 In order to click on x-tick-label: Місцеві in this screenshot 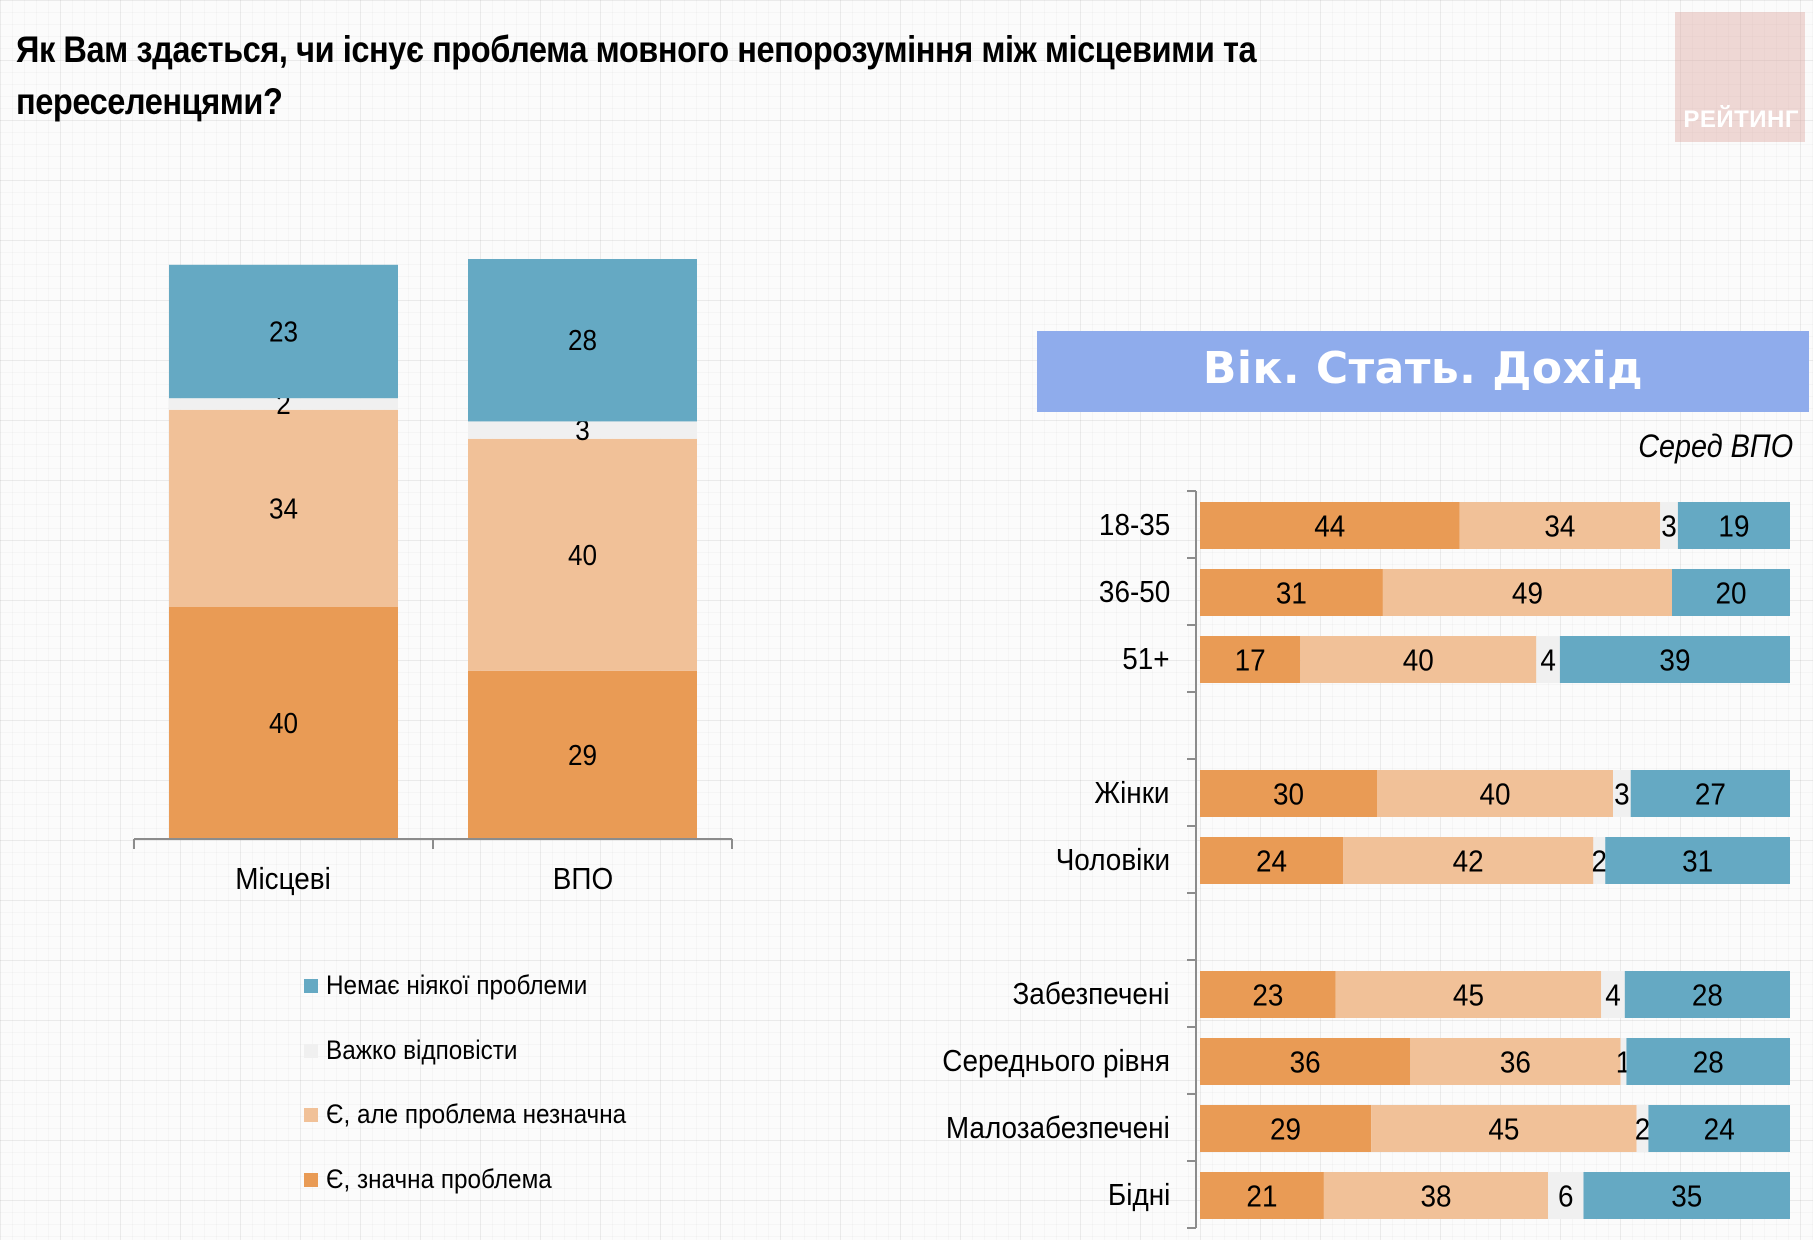, I will do `click(283, 878)`.